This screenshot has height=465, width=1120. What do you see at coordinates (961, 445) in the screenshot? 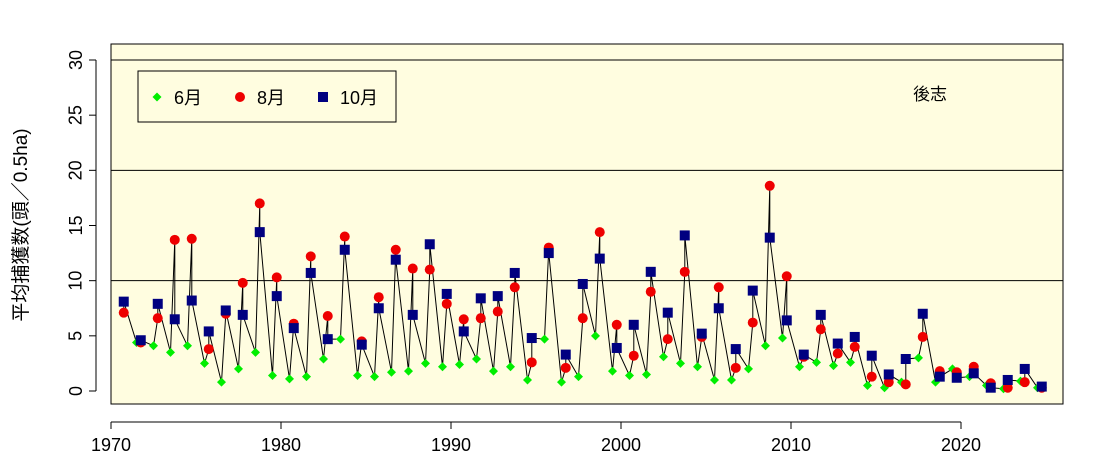
I see `x-tick-label: 2020` at bounding box center [961, 445].